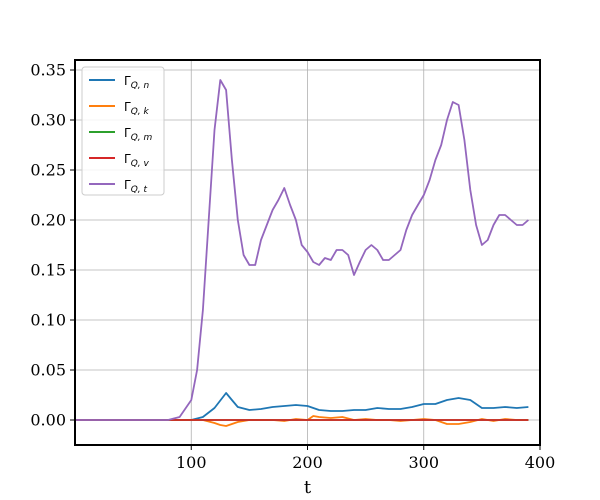 The width and height of the screenshot is (600, 500). What do you see at coordinates (191, 462) in the screenshot?
I see `x-tick-label: 100` at bounding box center [191, 462].